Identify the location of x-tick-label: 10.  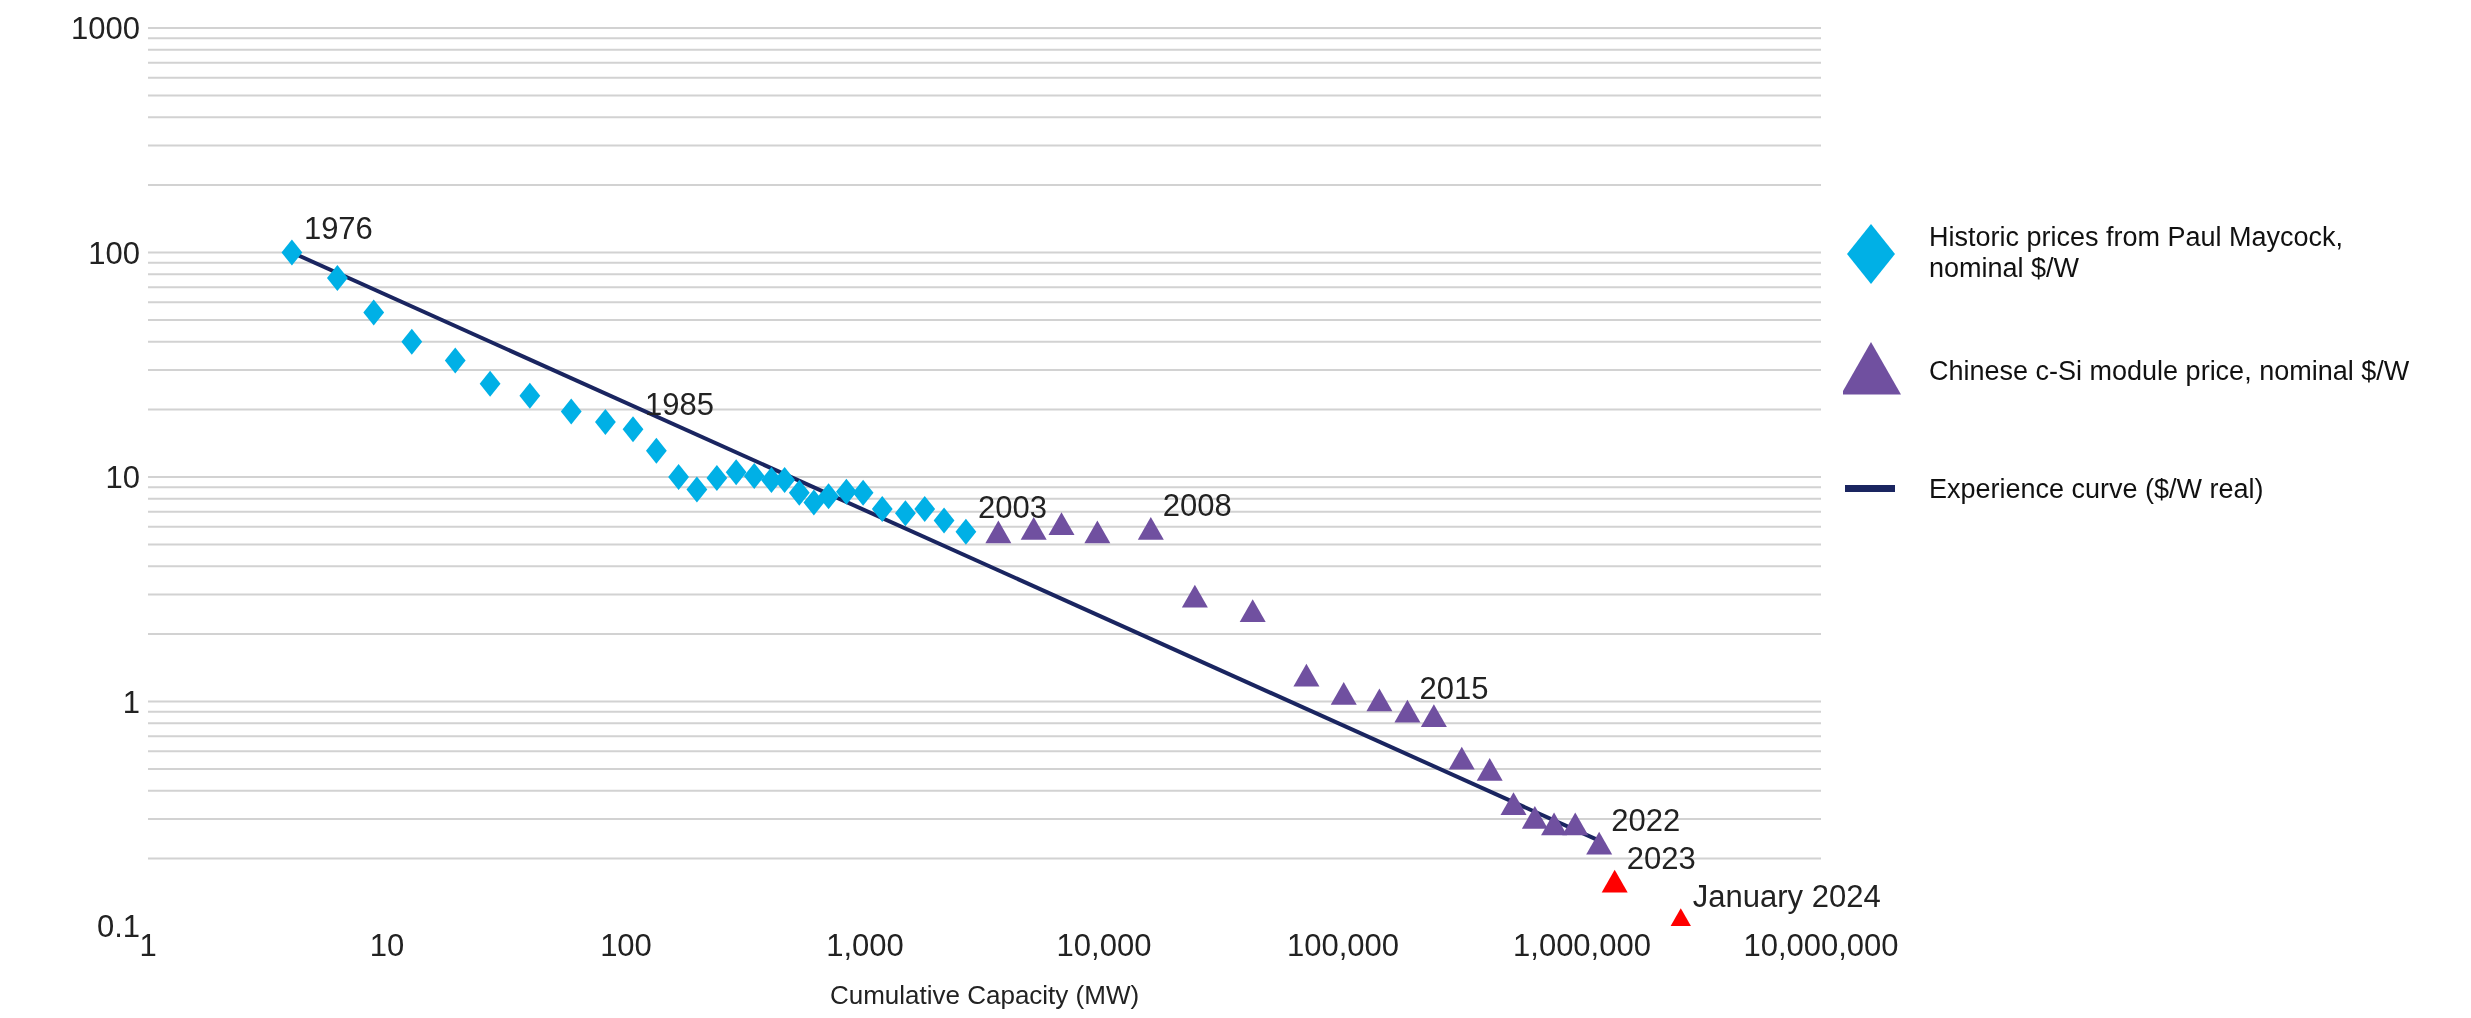
(387, 946).